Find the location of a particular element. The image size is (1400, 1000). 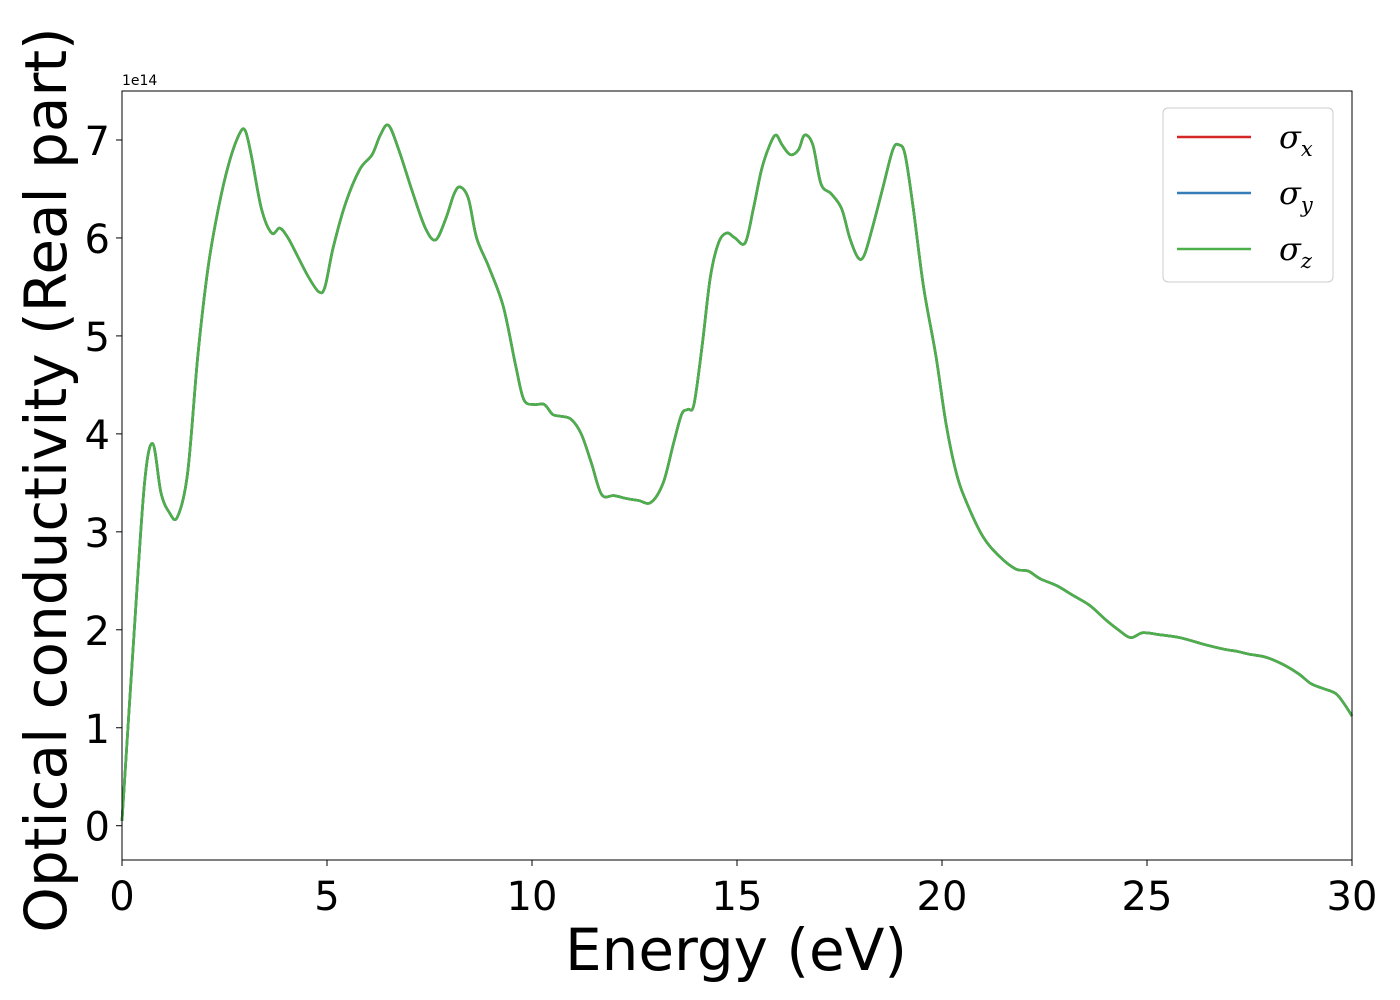

legend-label-x: σx is located at coordinates (1296, 139).